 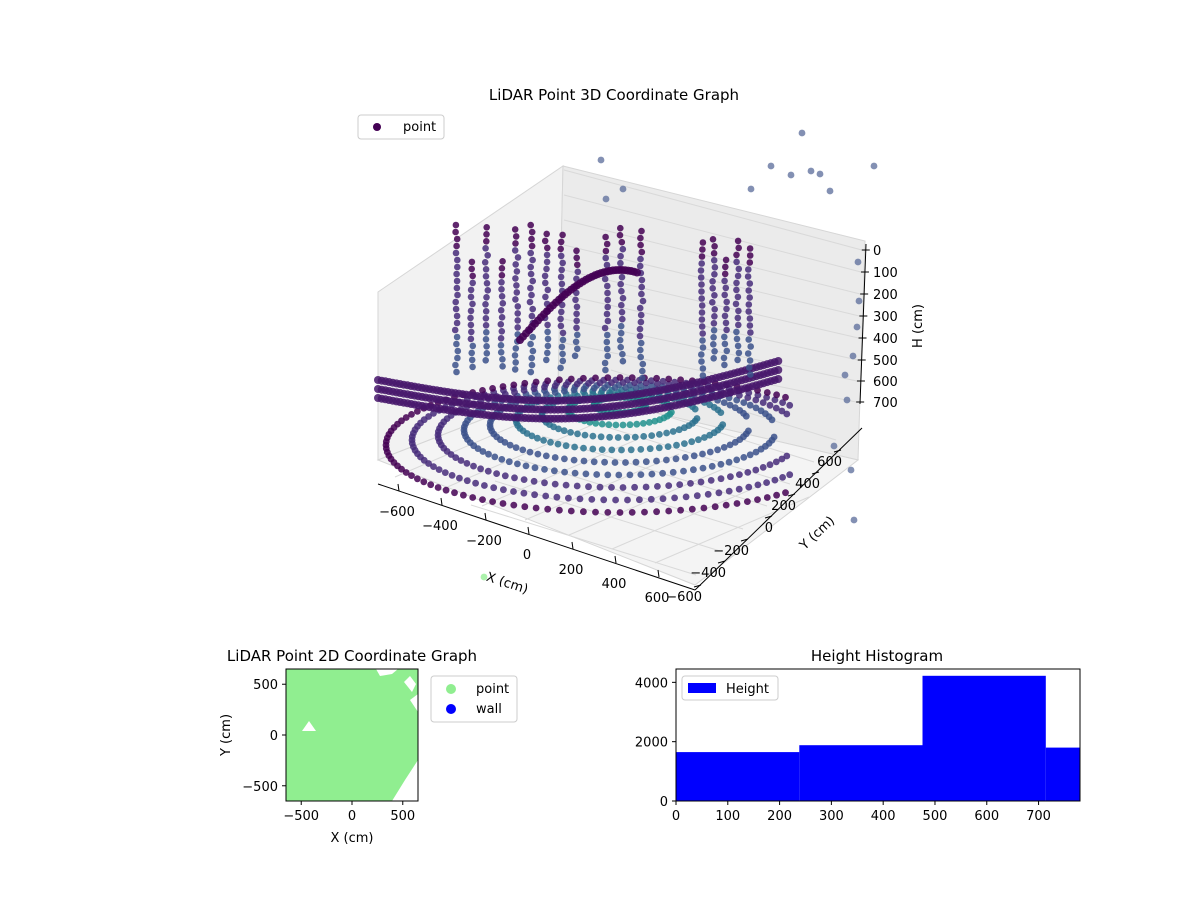 What do you see at coordinates (885, 382) in the screenshot?
I see `z-tick-label-3d: 600` at bounding box center [885, 382].